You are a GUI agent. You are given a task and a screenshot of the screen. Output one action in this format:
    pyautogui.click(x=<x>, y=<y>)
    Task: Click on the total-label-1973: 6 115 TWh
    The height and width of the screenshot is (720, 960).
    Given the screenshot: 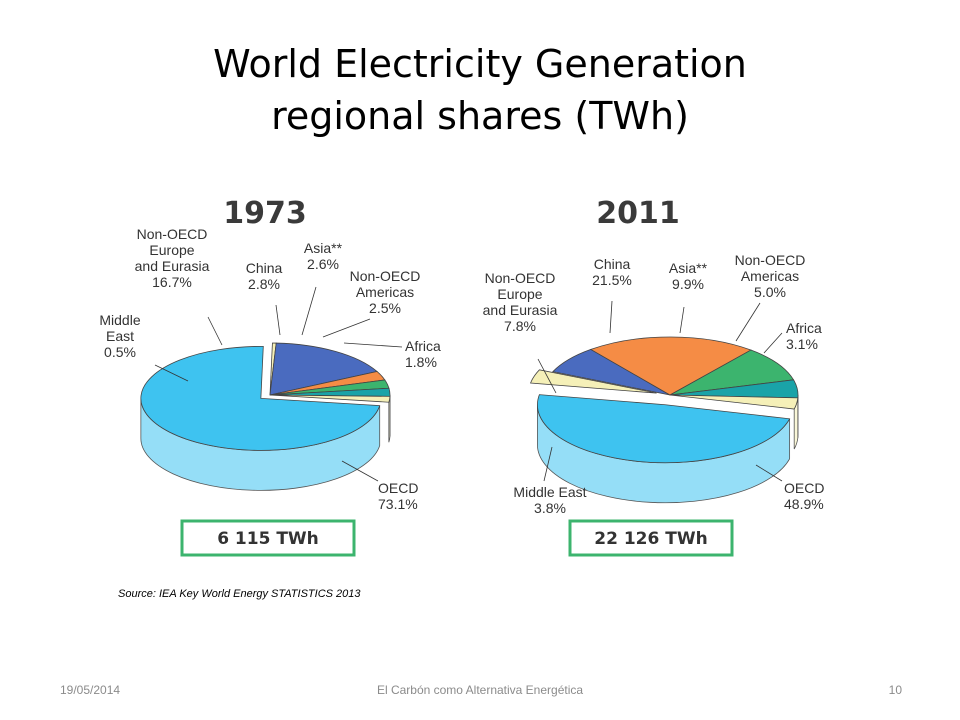 What is the action you would take?
    pyautogui.click(x=268, y=539)
    